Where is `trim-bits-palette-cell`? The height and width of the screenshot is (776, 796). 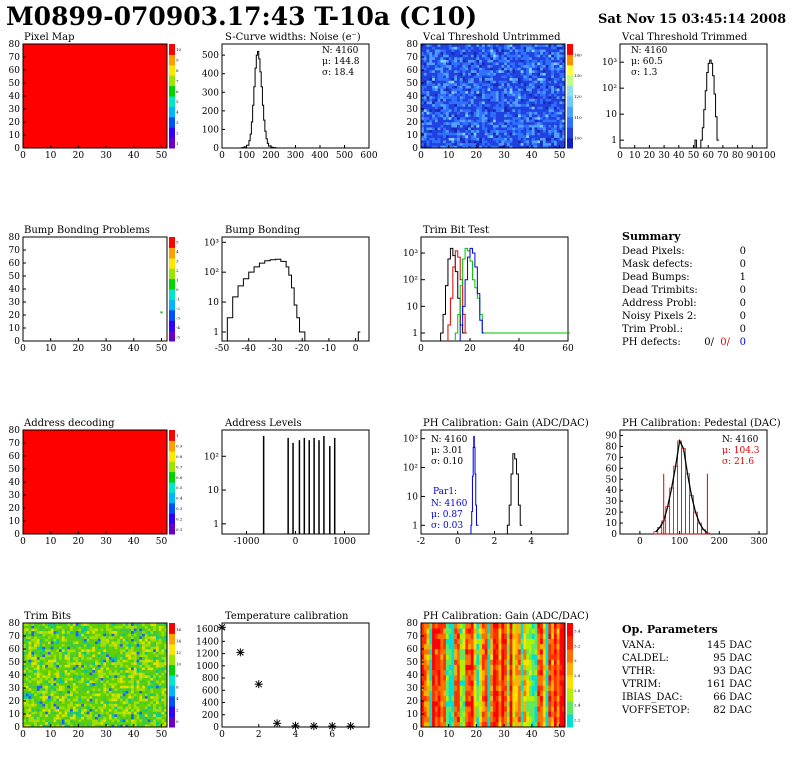 trim-bits-palette-cell is located at coordinates (172, 670).